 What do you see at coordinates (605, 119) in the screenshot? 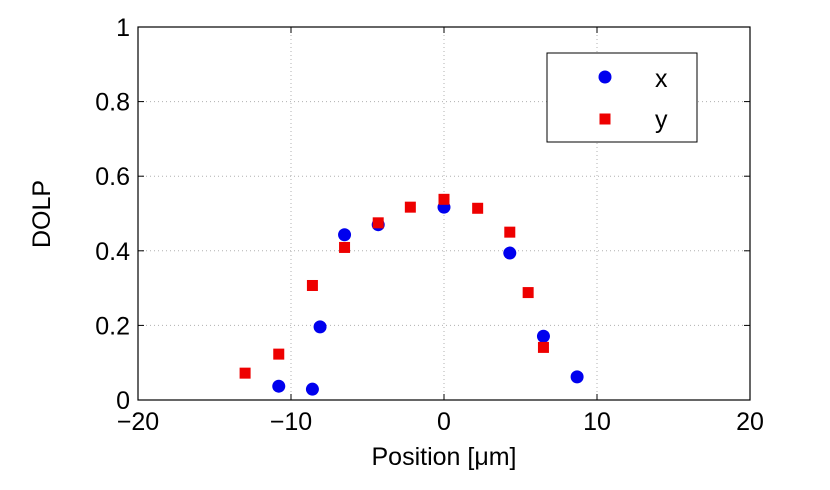
I see `legend-marker-y` at bounding box center [605, 119].